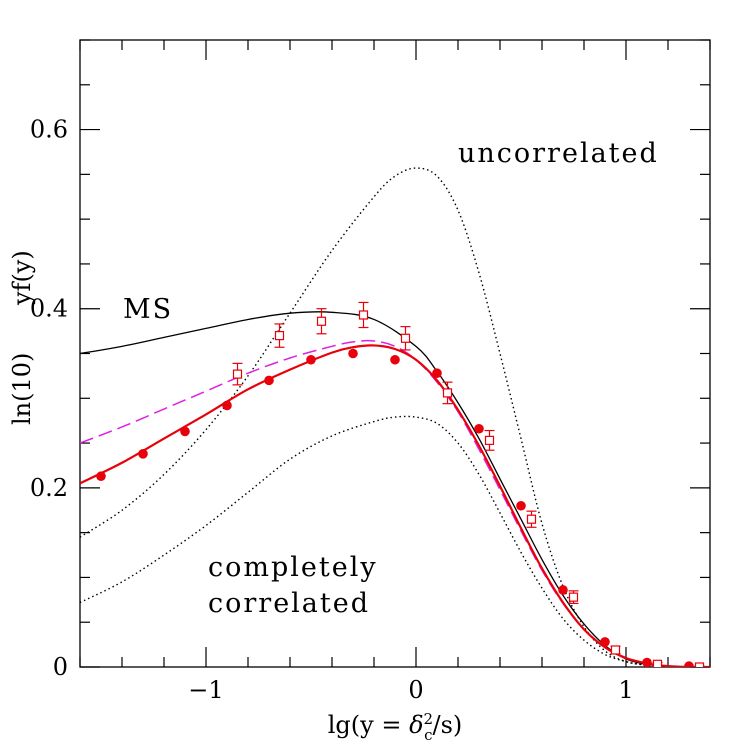 The height and width of the screenshot is (747, 747). I want to click on x-tick-label: −1, so click(205, 690).